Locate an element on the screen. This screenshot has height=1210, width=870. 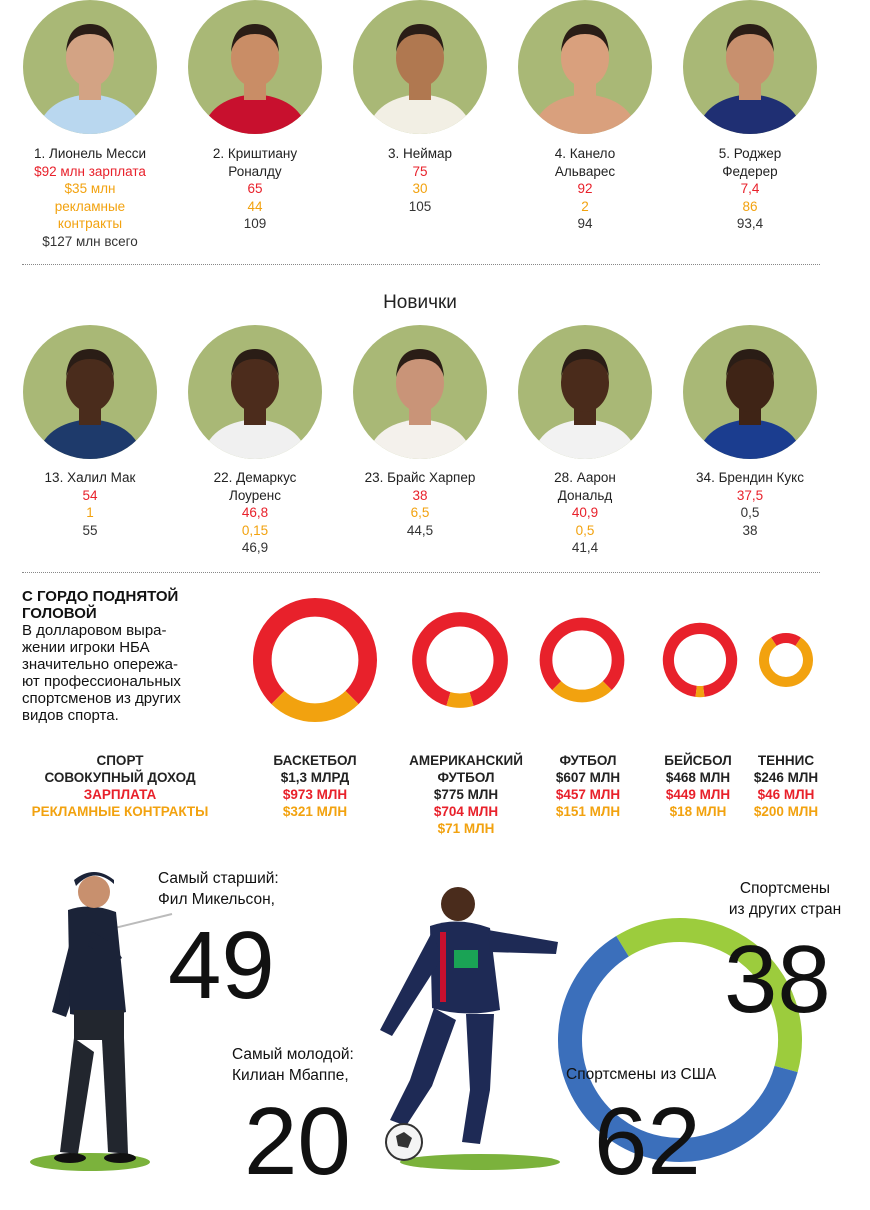
section-title-line-1: С ГОРДО ПОДНЯТОЙ is located at coordinates (100, 596).